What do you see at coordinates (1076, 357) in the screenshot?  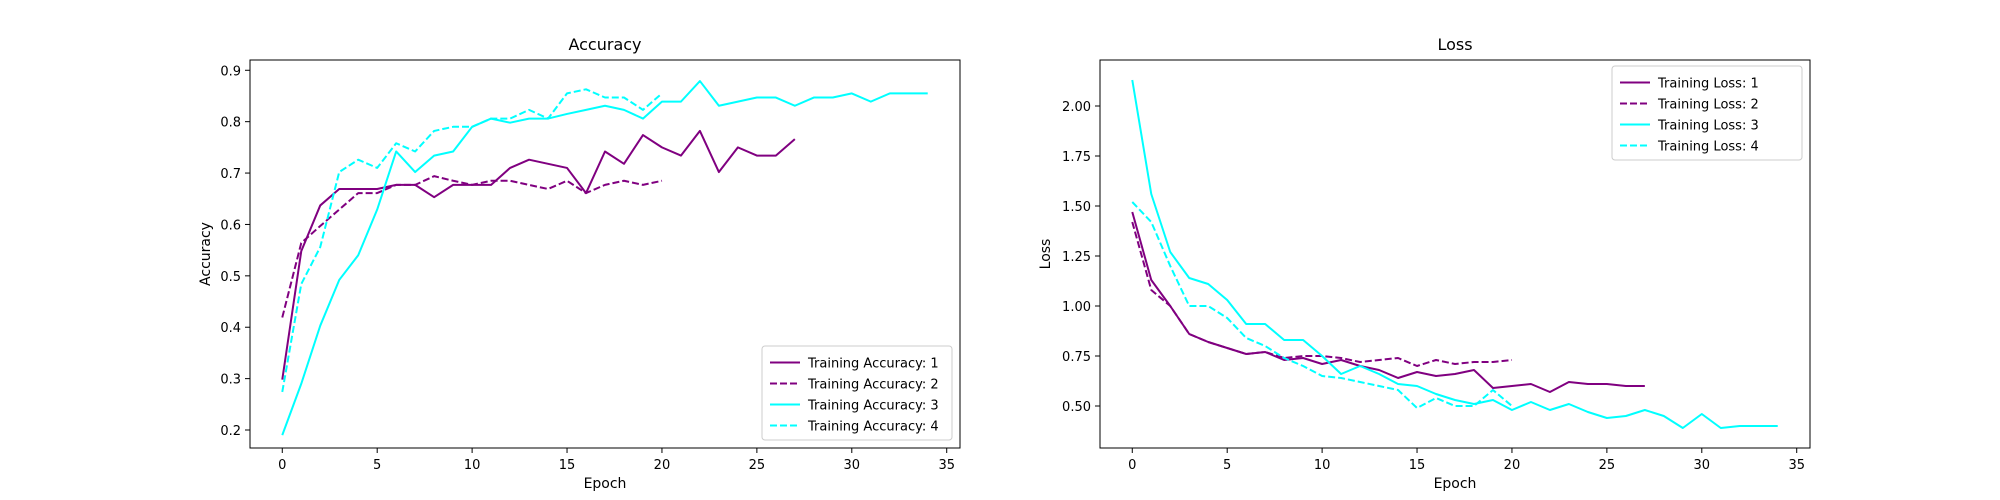 I see `loss-y-tick-label: 0.75` at bounding box center [1076, 357].